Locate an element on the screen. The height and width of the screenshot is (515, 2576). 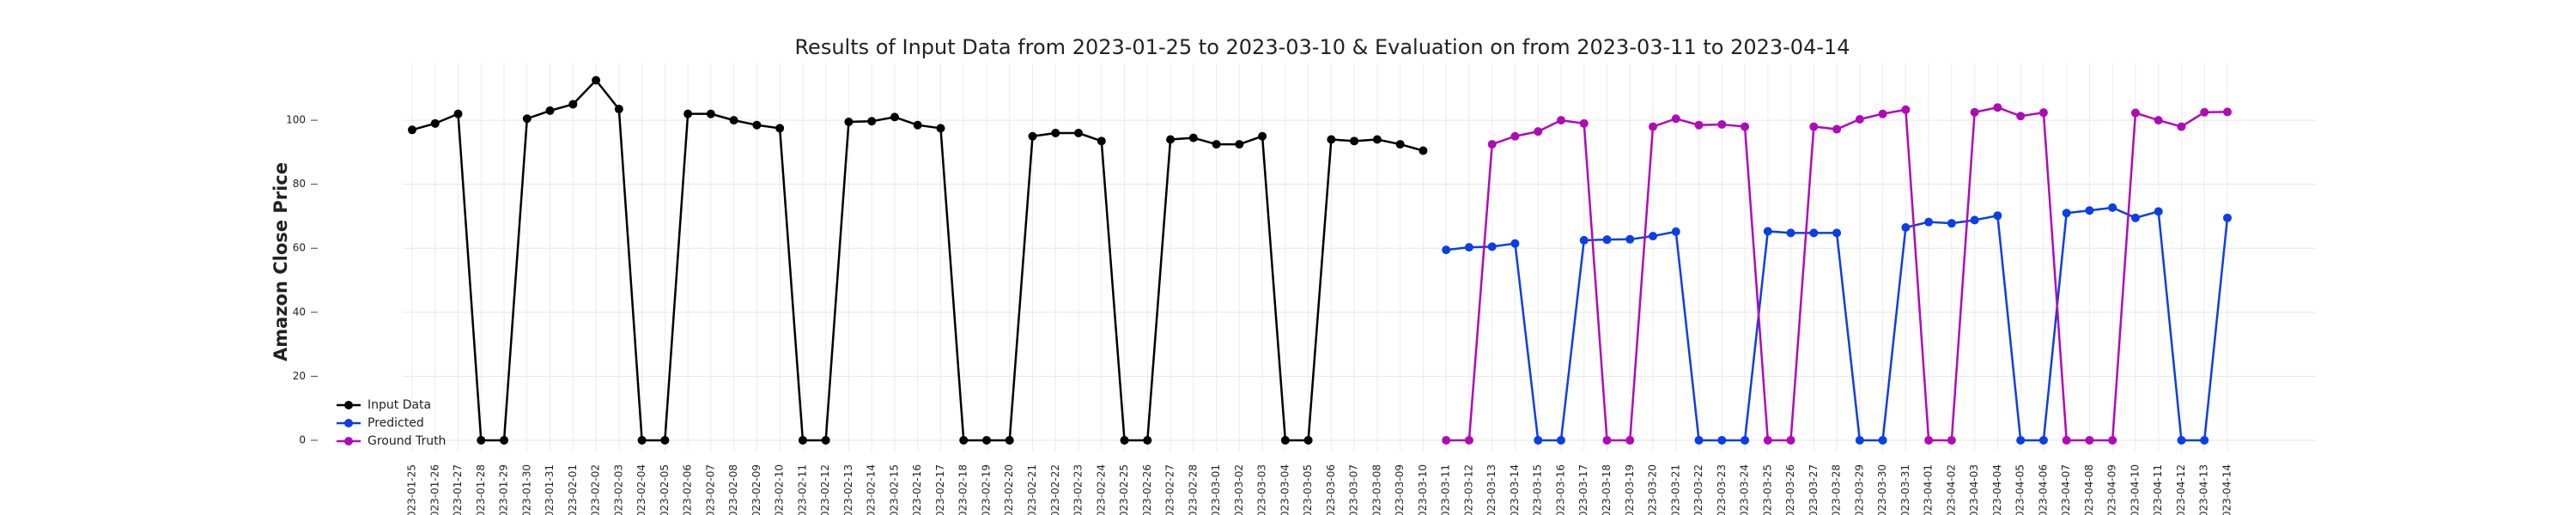
x-tick-label: 2023-02-04 is located at coordinates (641, 489).